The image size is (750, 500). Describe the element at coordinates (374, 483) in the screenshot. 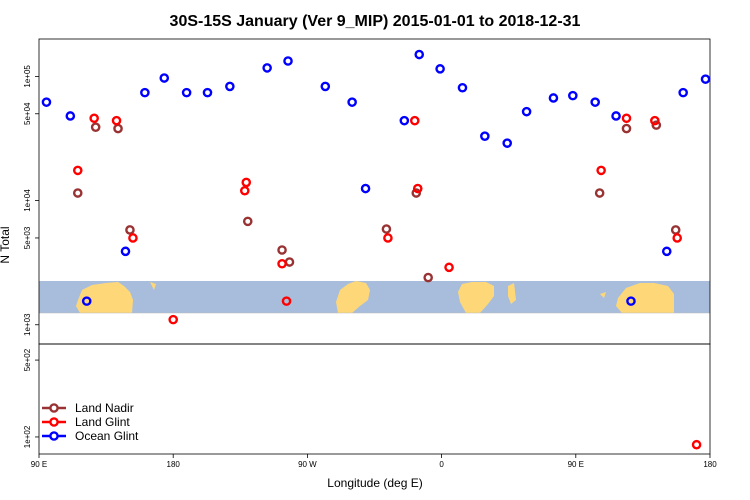

I see `x-axis-title: Longitude (deg E)` at that location.